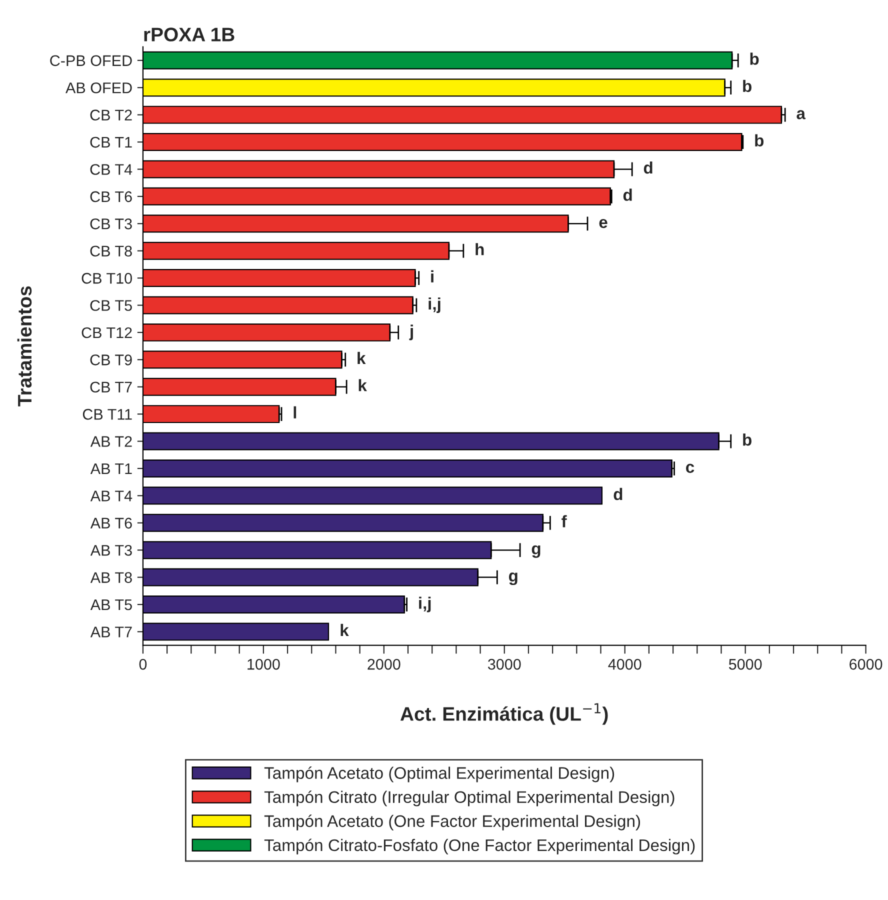 The width and height of the screenshot is (888, 900). I want to click on legend-label: Tampón Citrato-Fosfato (One Factor Experimental Design), so click(479, 846).